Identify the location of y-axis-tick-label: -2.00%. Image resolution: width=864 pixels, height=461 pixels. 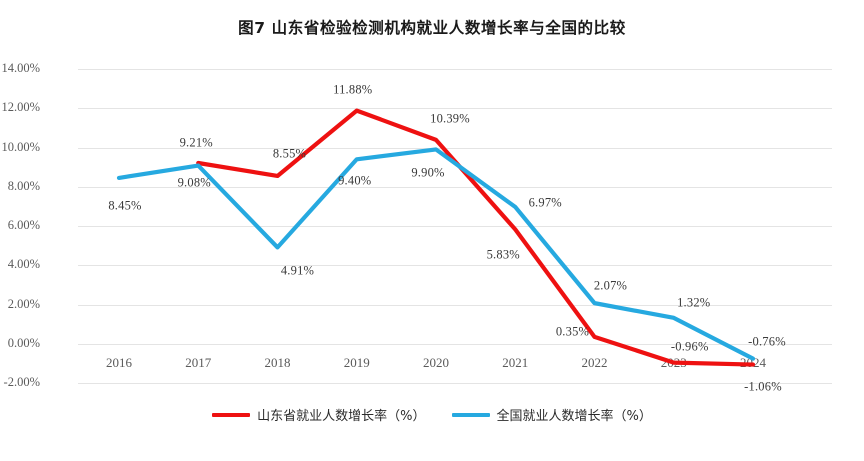
(21, 382).